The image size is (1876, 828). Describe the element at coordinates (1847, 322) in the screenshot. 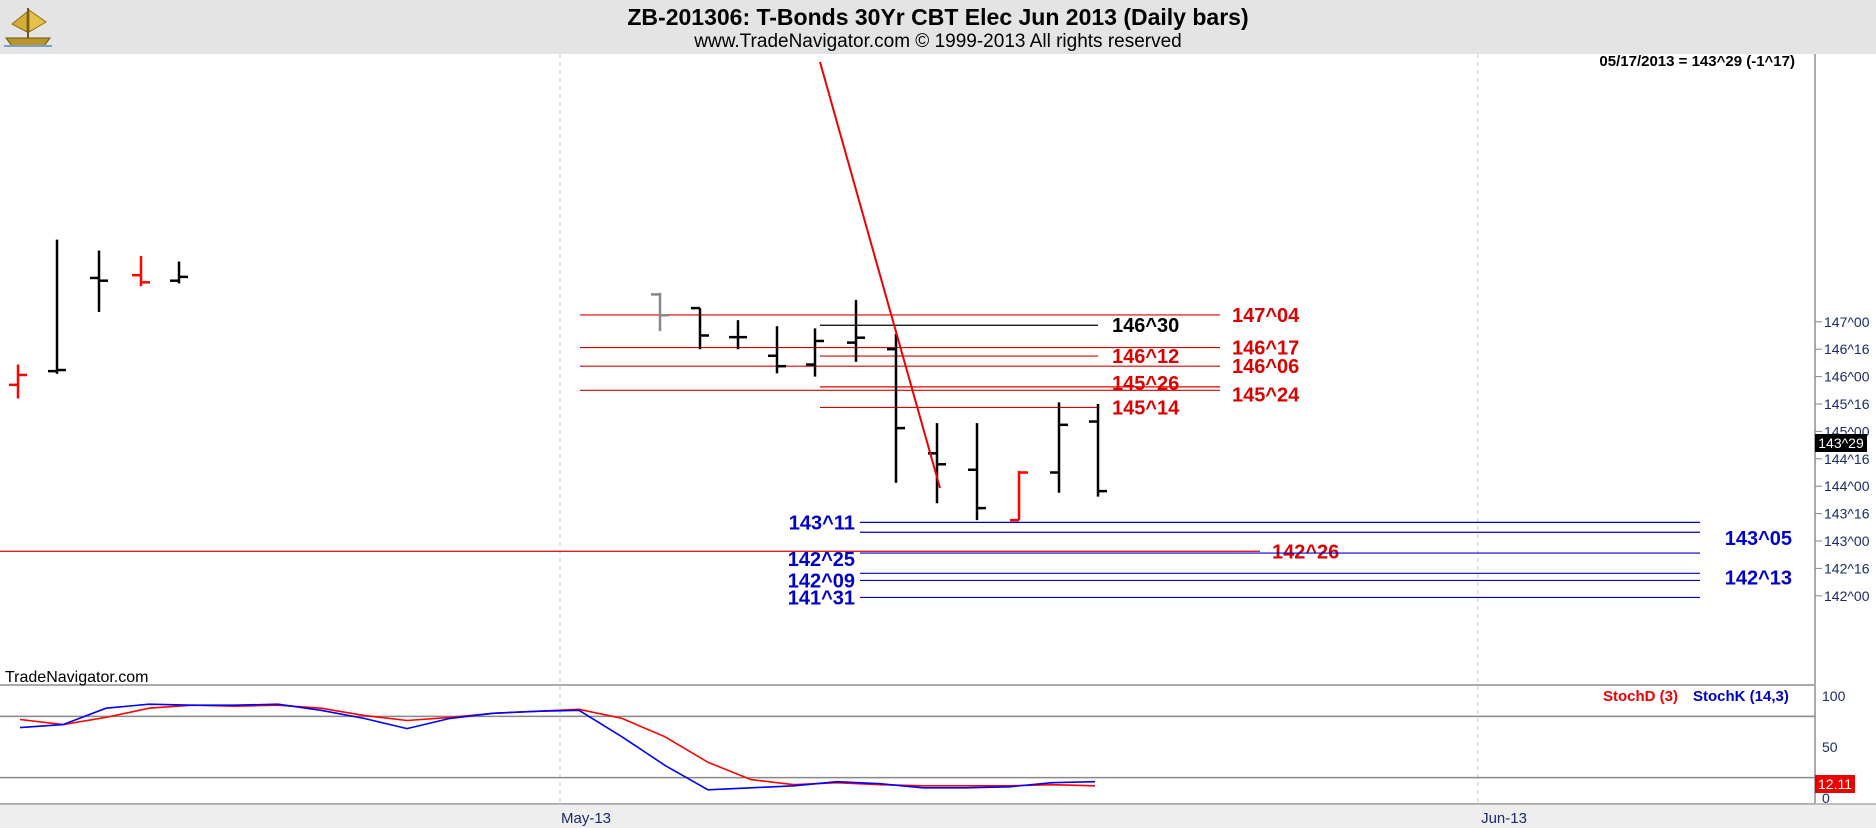

I see `price-tick-label: 147^00` at that location.